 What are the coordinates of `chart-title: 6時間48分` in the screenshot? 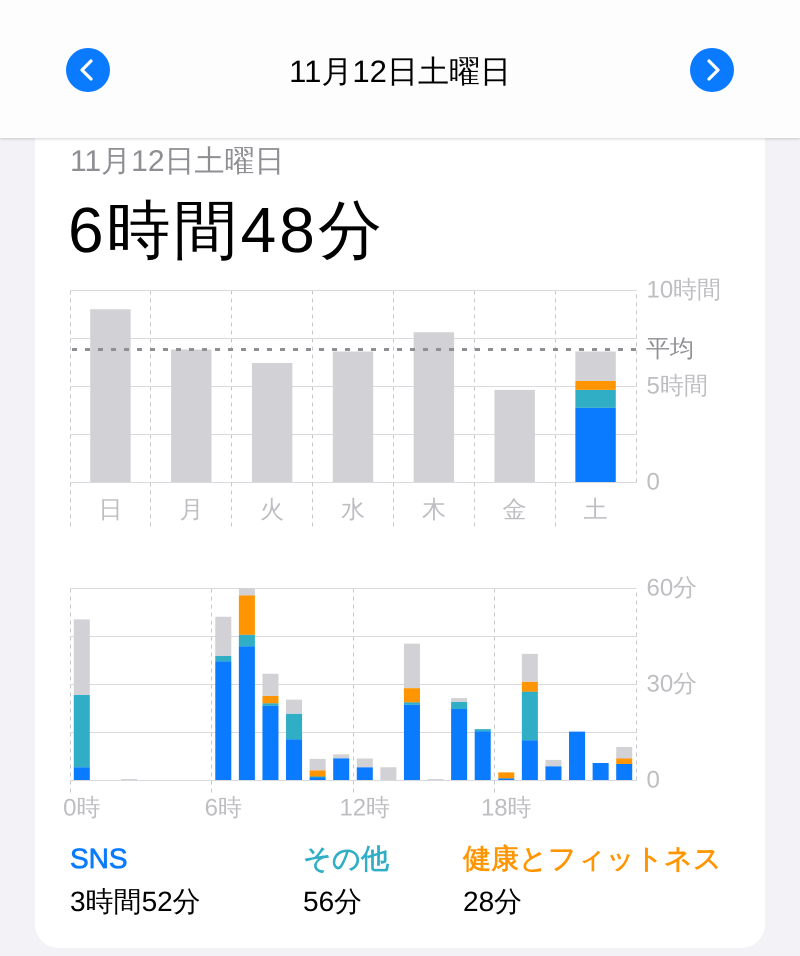 It's located at (226, 230).